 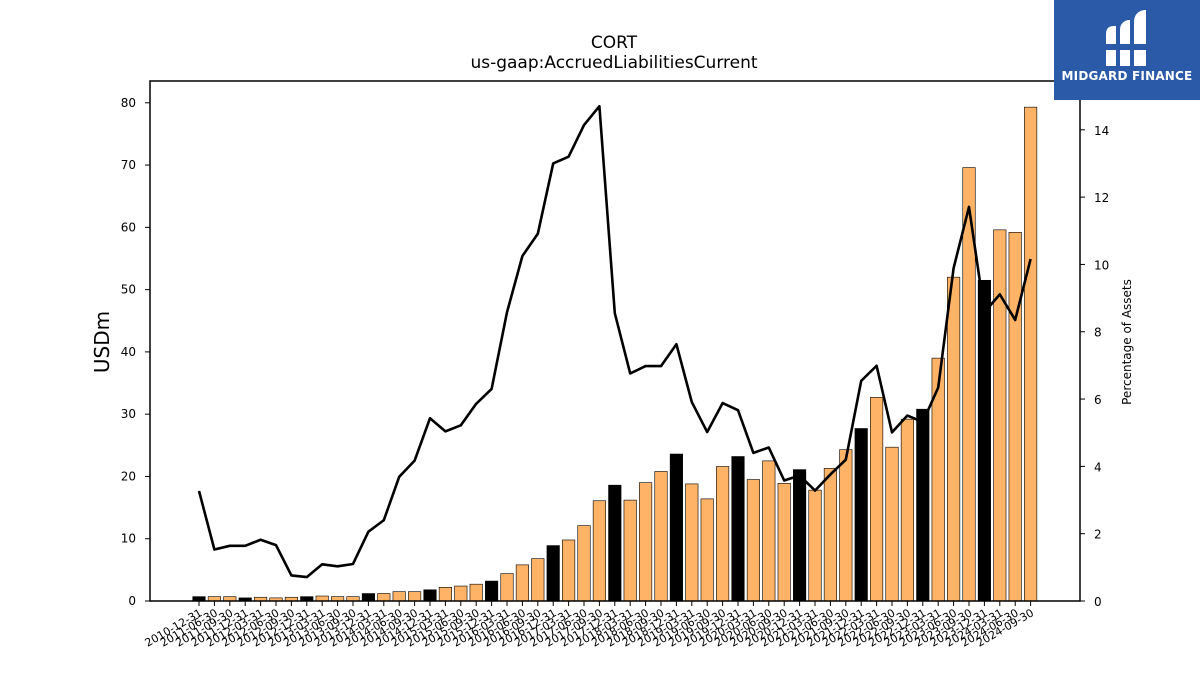 What do you see at coordinates (128, 539) in the screenshot?
I see `y-tick-label: 10` at bounding box center [128, 539].